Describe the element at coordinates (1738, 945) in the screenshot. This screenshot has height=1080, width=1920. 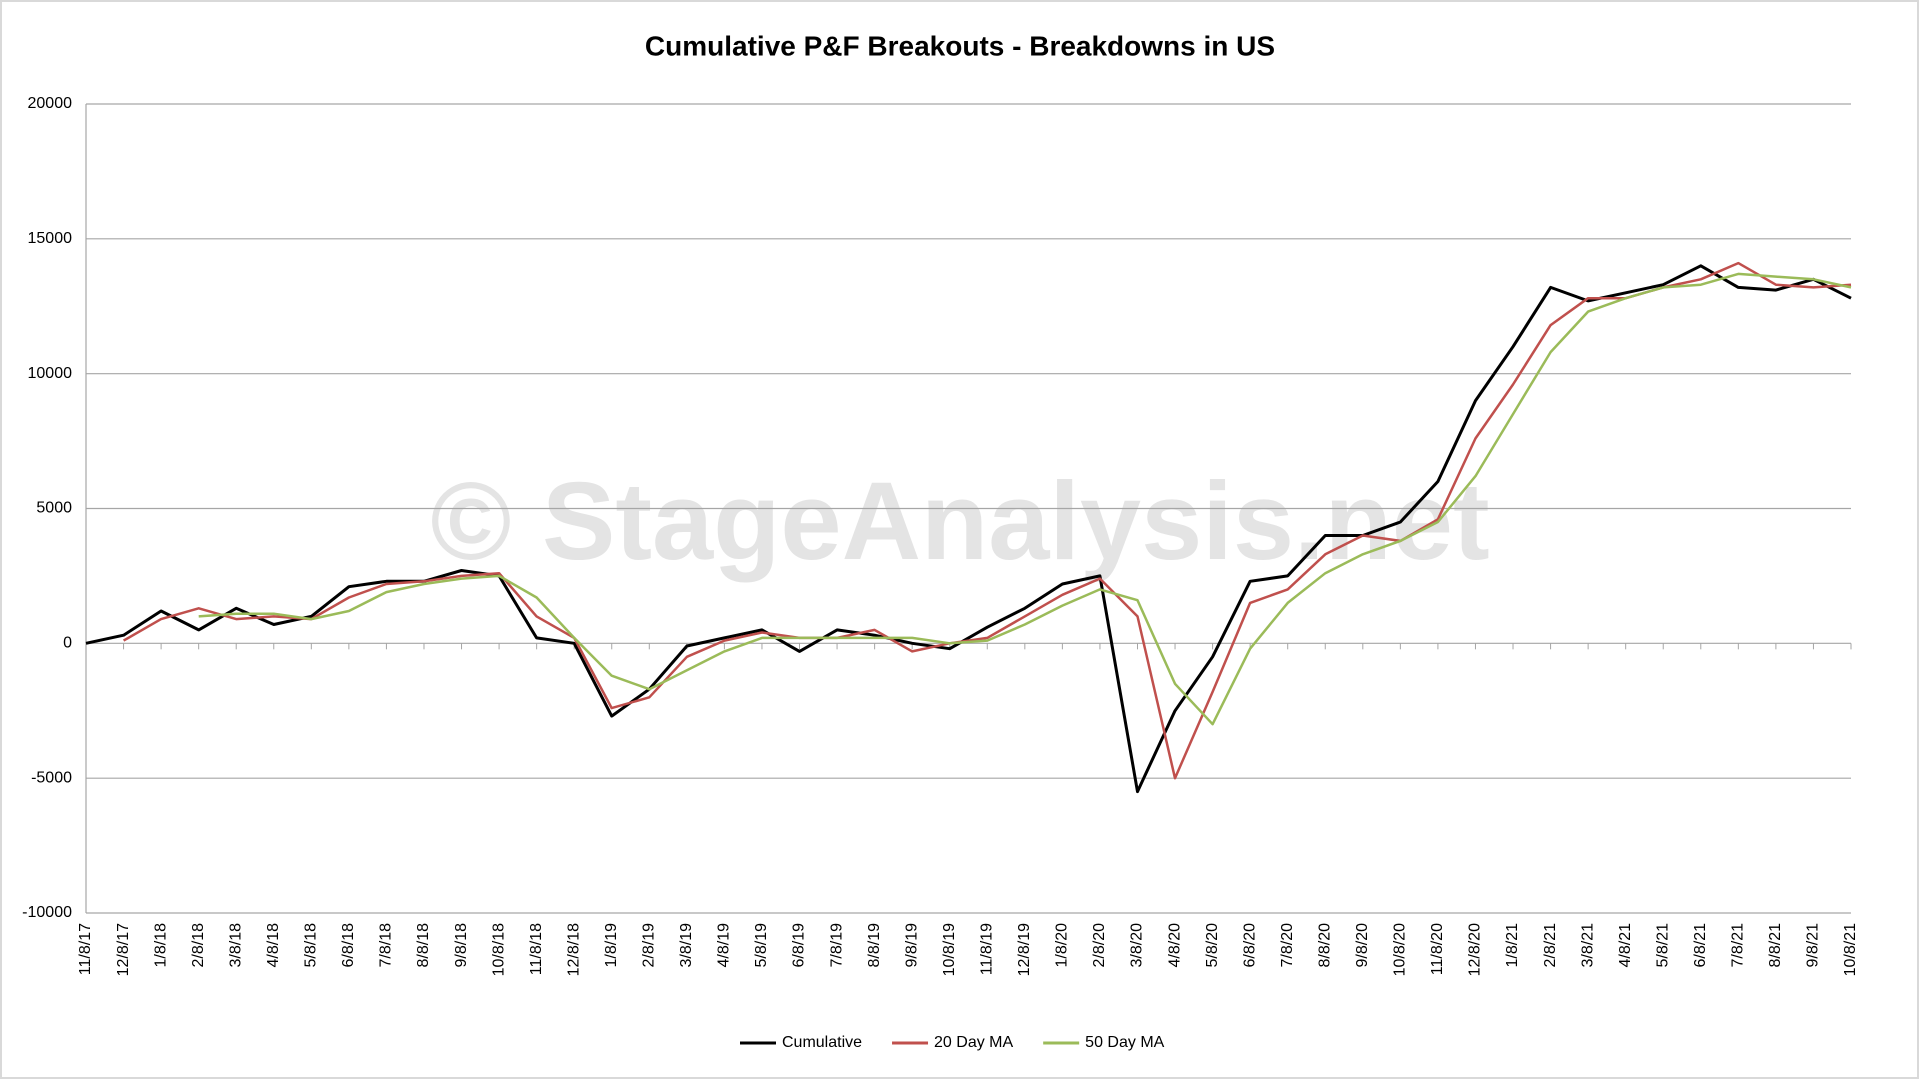
I see `x-tick-label: 7/8/21` at that location.